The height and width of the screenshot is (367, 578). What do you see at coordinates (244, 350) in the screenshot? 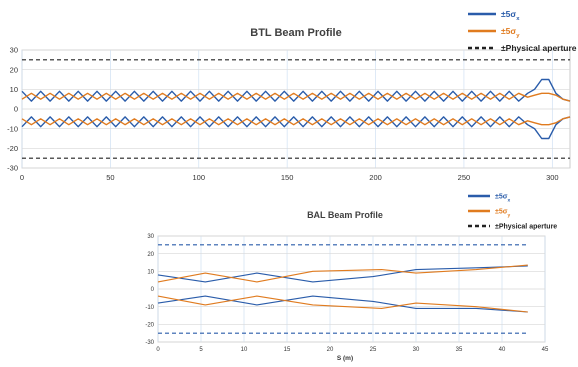
I see `x-tick-label: 10` at bounding box center [244, 350].